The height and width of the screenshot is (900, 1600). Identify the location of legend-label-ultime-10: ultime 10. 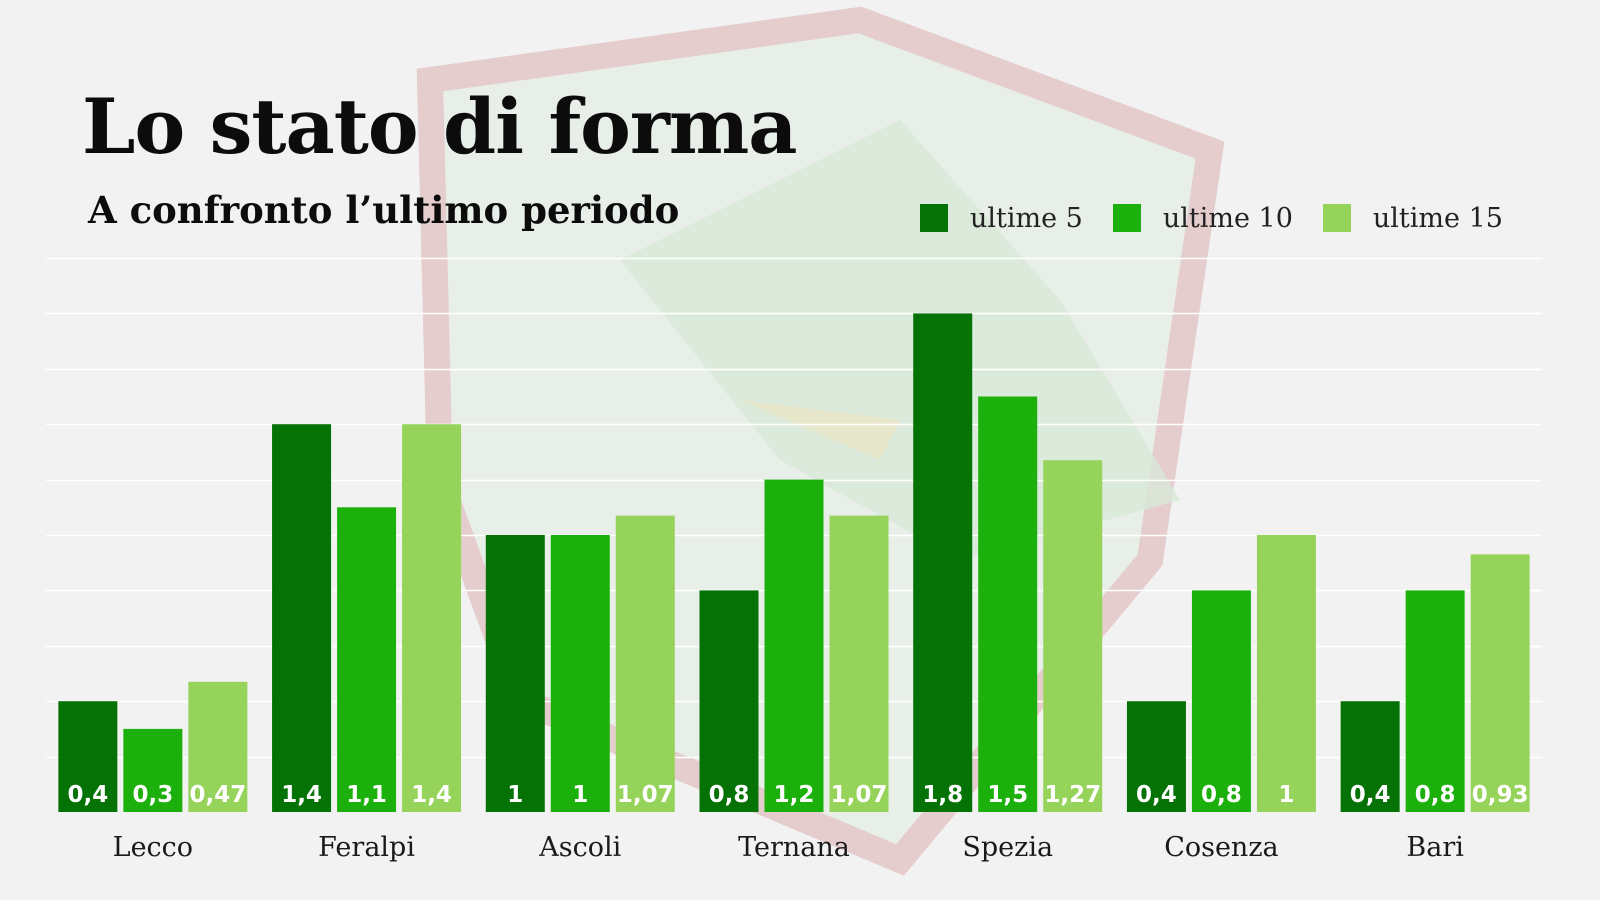
(1227, 218).